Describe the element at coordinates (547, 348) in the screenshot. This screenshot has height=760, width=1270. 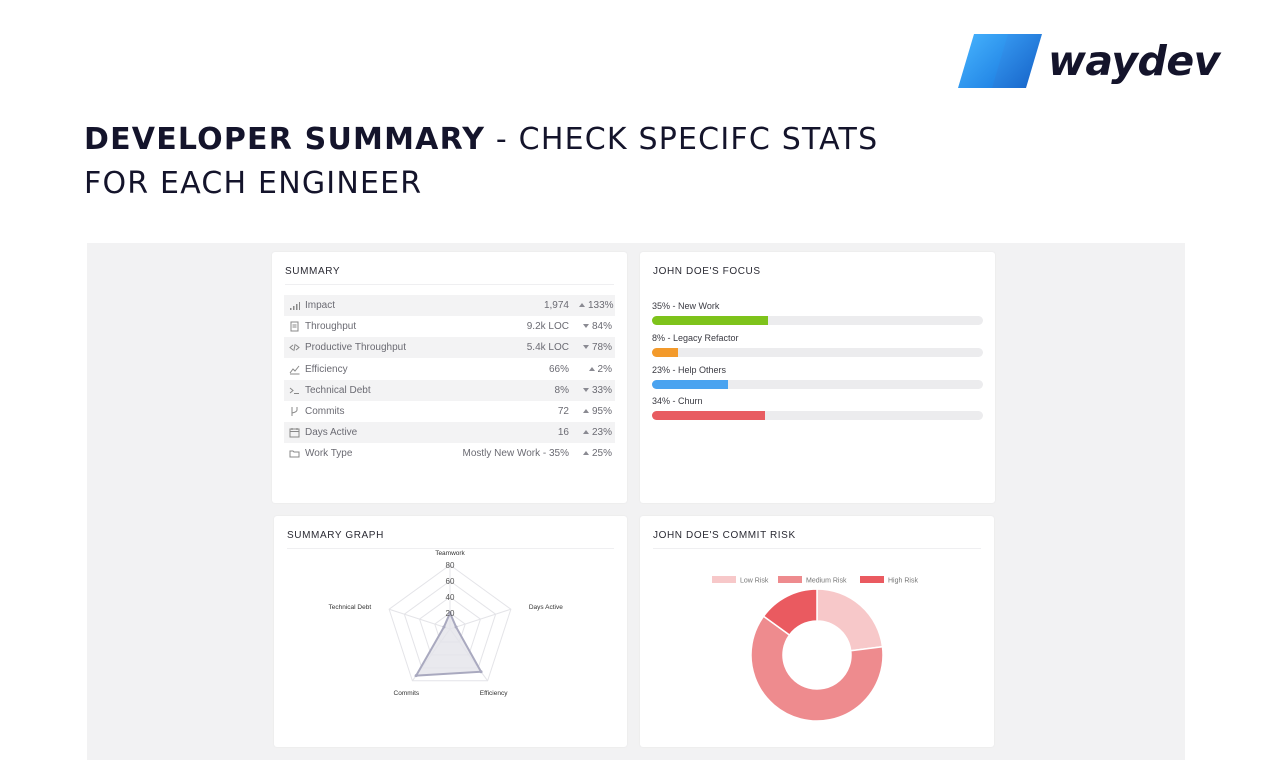
I see `summary-row-value: 5.4k LOC` at that location.